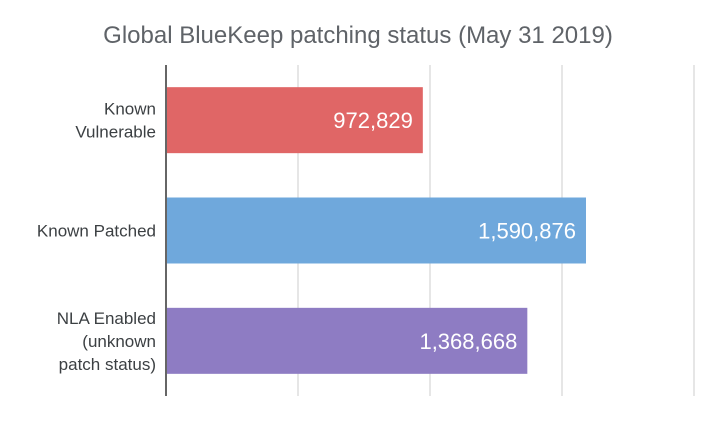 The height and width of the screenshot is (444, 716). I want to click on bar-value-label: 1,368,668, so click(468, 341).